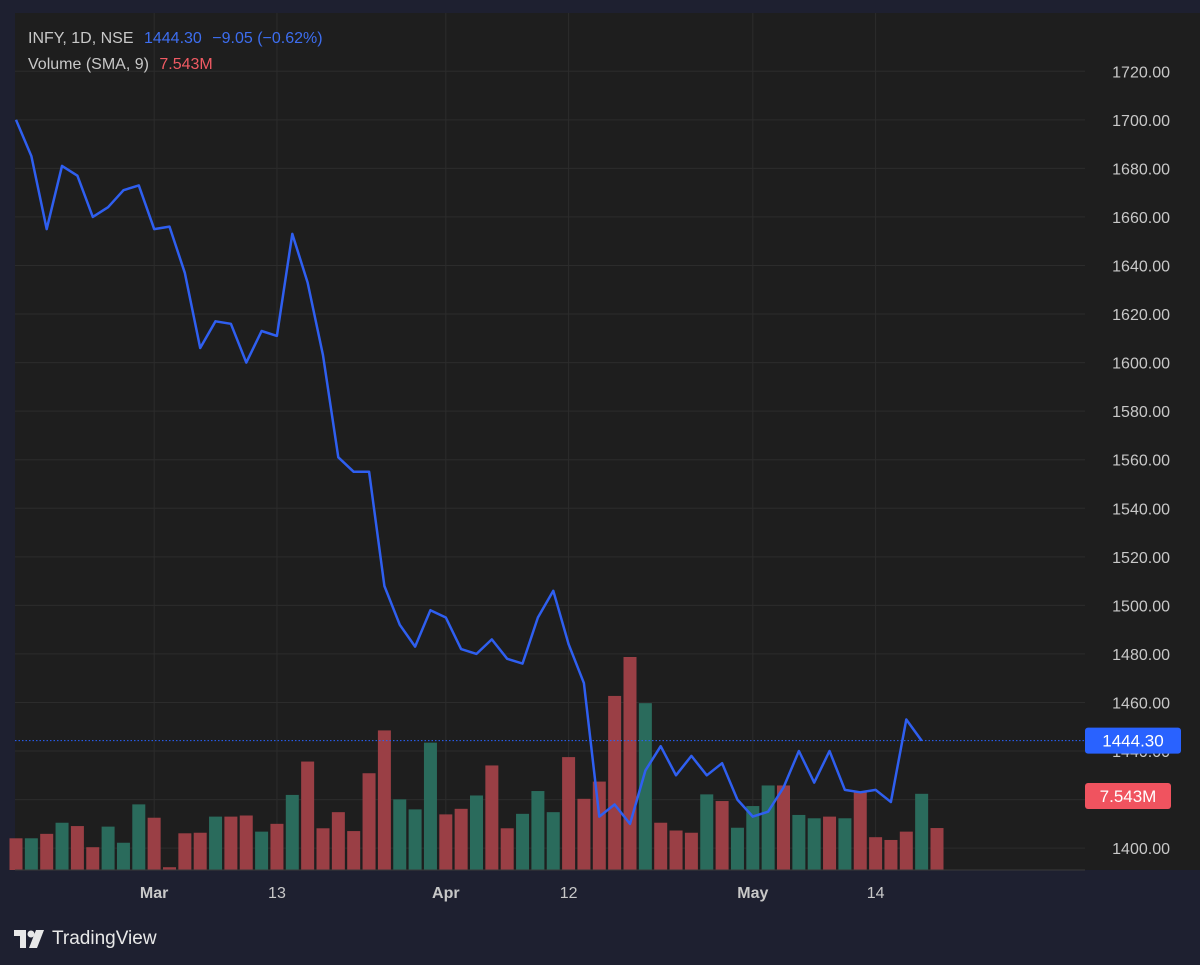 Image resolution: width=1200 pixels, height=965 pixels. What do you see at coordinates (1141, 461) in the screenshot?
I see `y-tick-label: 1560.00` at bounding box center [1141, 461].